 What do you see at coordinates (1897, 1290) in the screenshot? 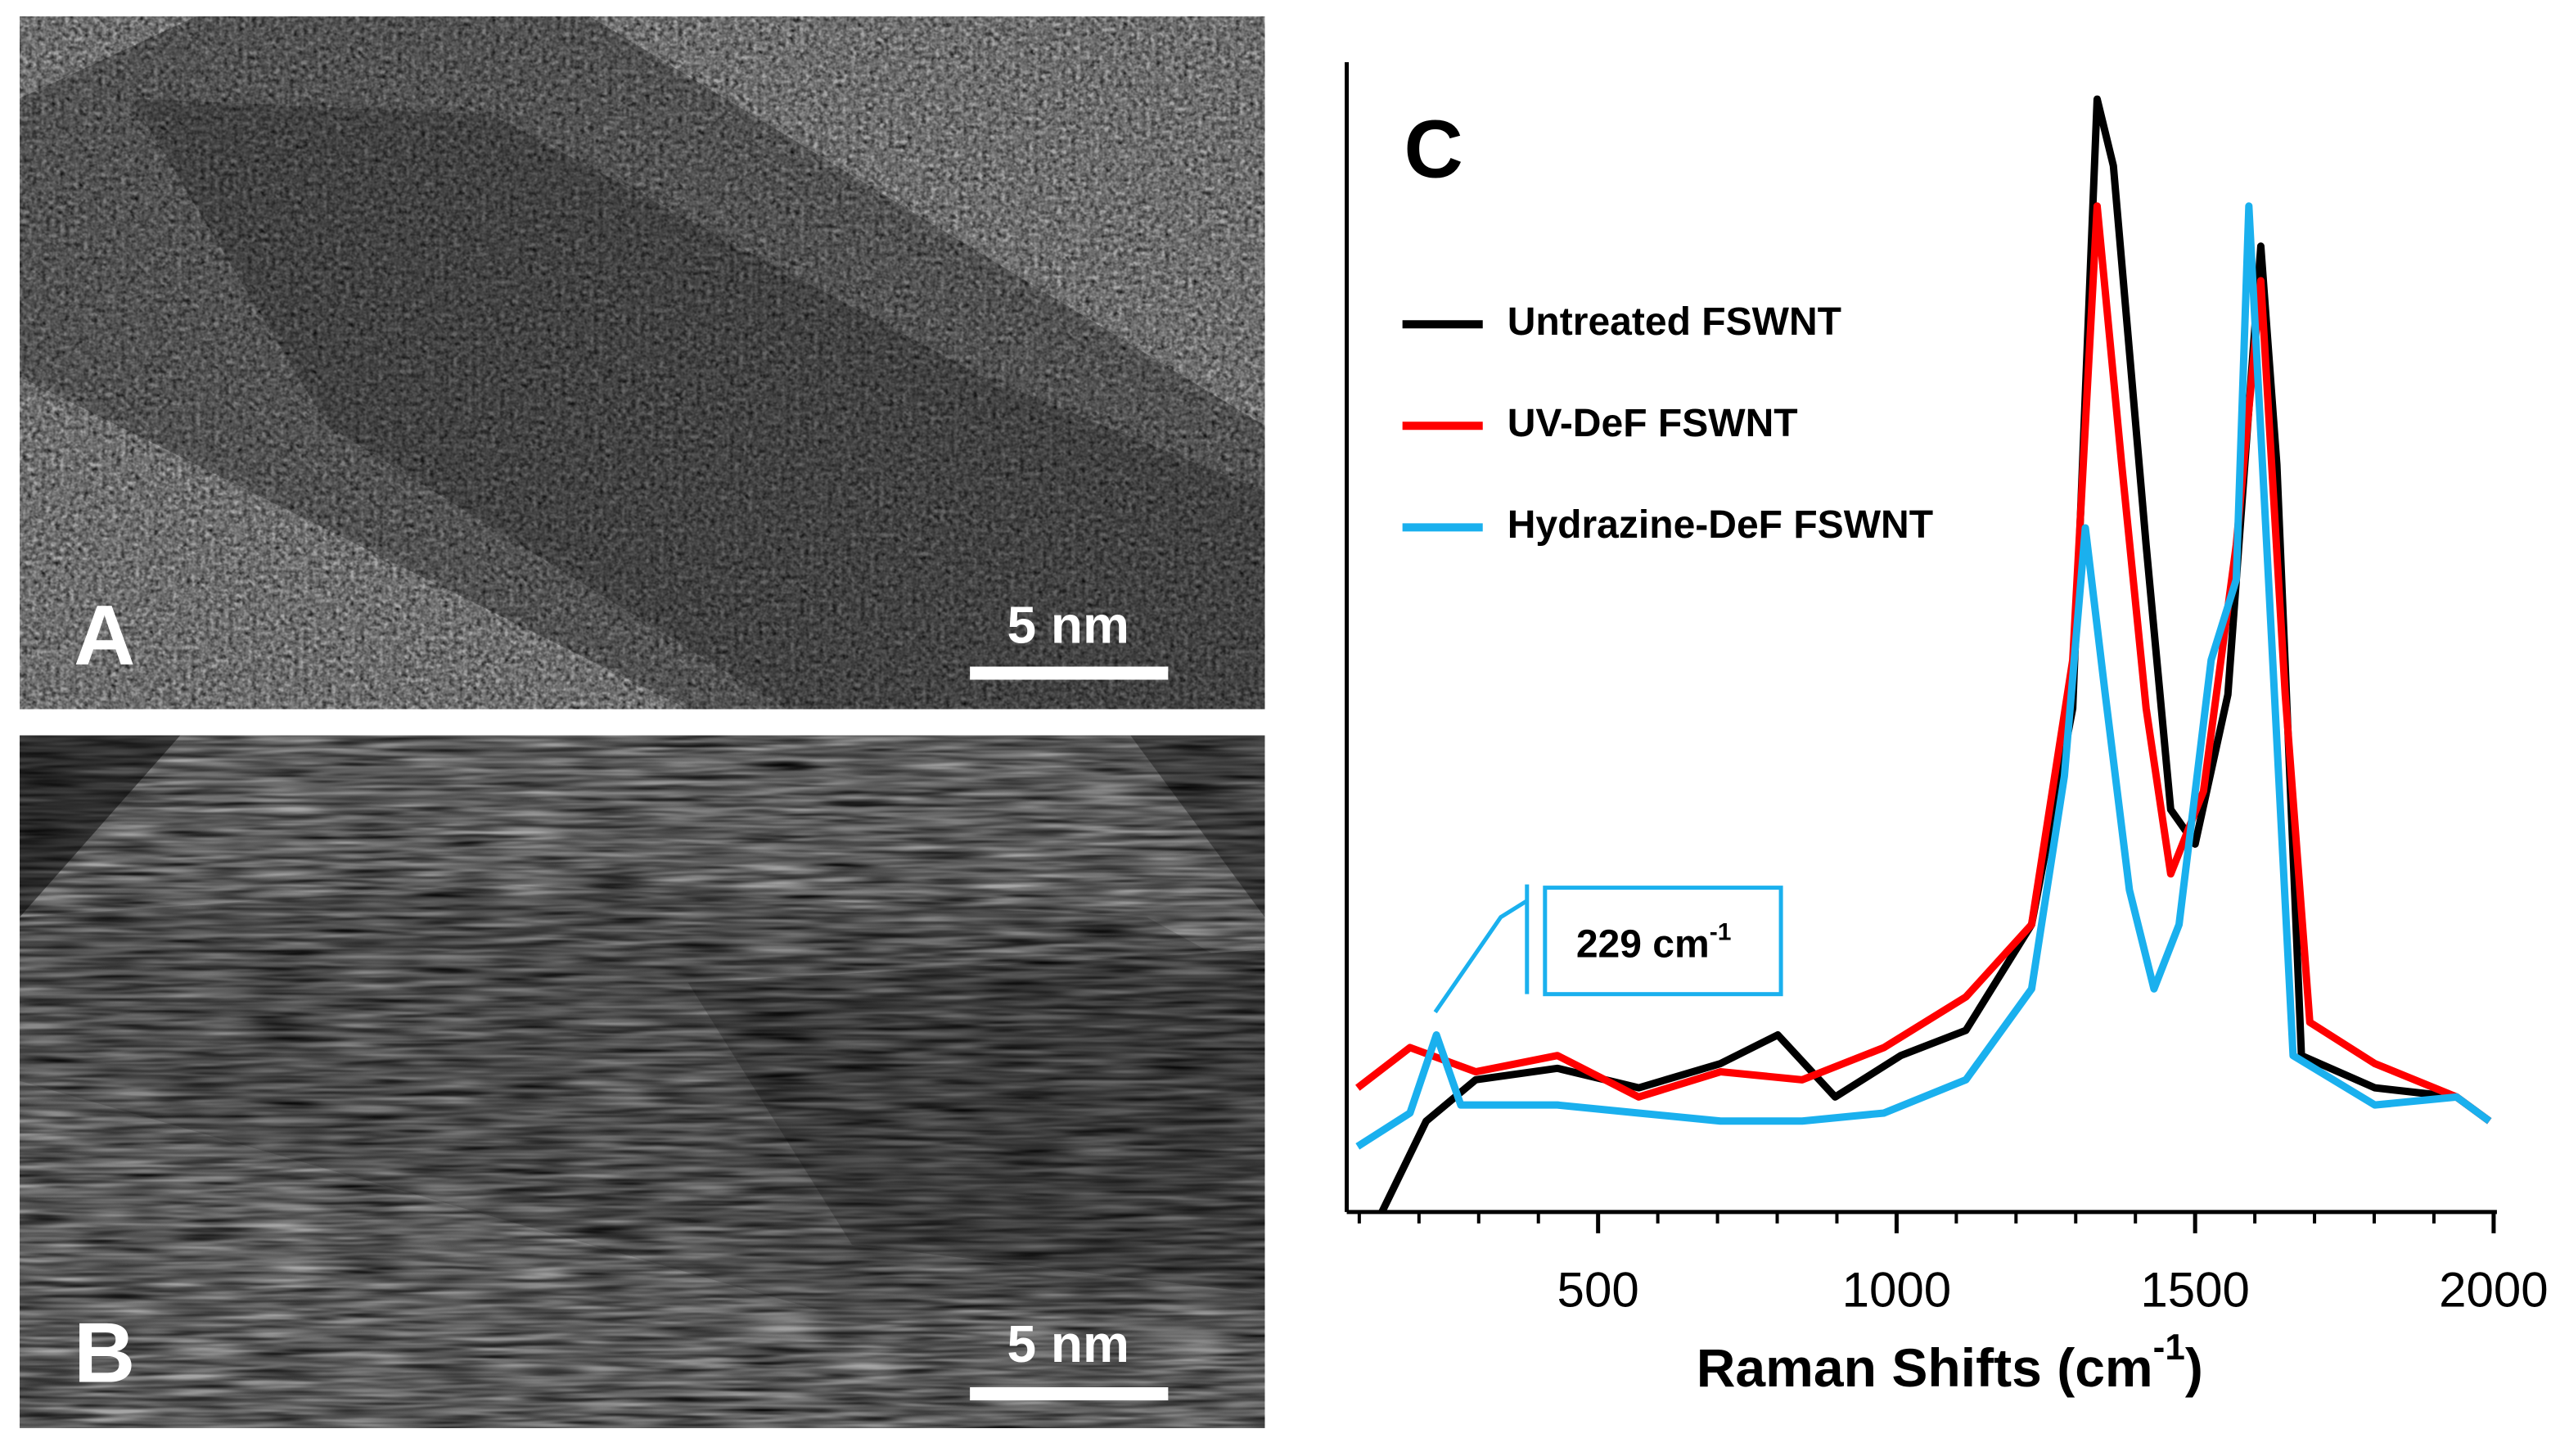
I see `x-tick-label: 1000` at bounding box center [1897, 1290].